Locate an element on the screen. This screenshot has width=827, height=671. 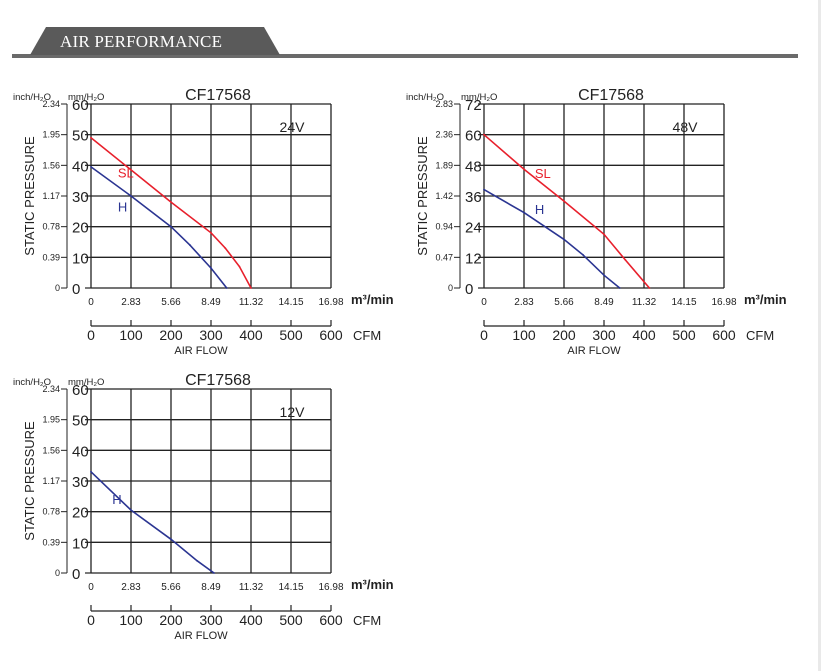
y-tick-label-inch: 0.39 is located at coordinates (51, 542).